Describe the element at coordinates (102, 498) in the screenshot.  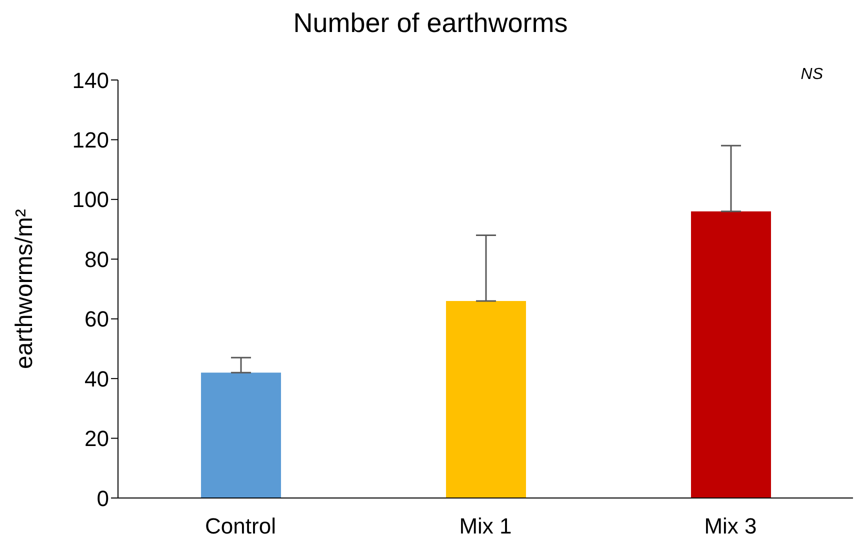
I see `y-tick-label: 0` at that location.